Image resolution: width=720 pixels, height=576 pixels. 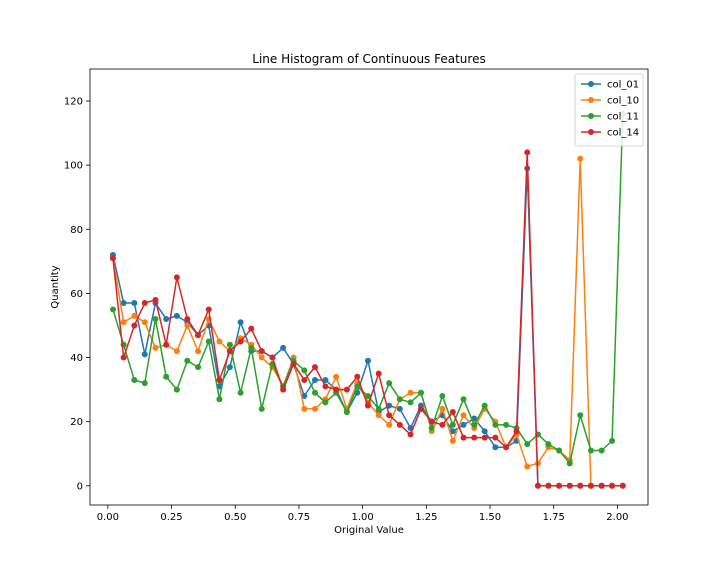 I want to click on y-tick-label: 60, so click(x=76, y=294).